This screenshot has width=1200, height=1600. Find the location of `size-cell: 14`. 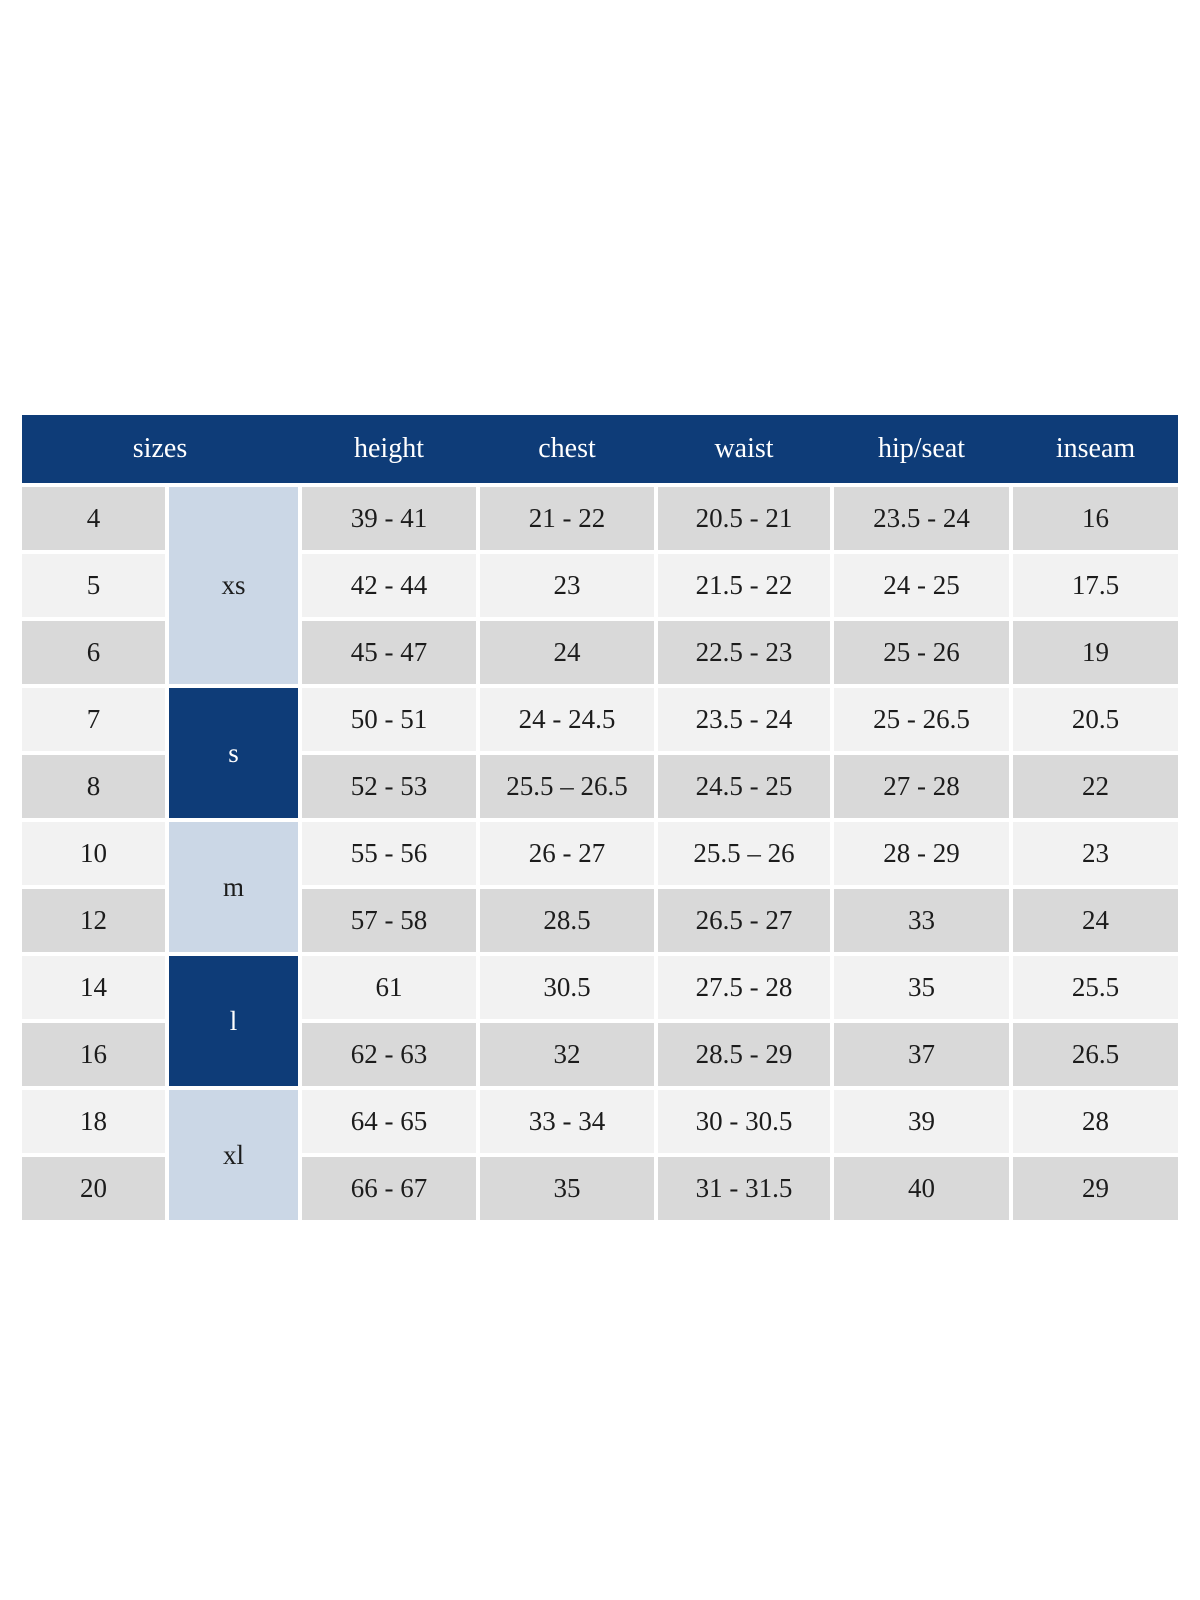

size-cell: 14 is located at coordinates (93, 987).